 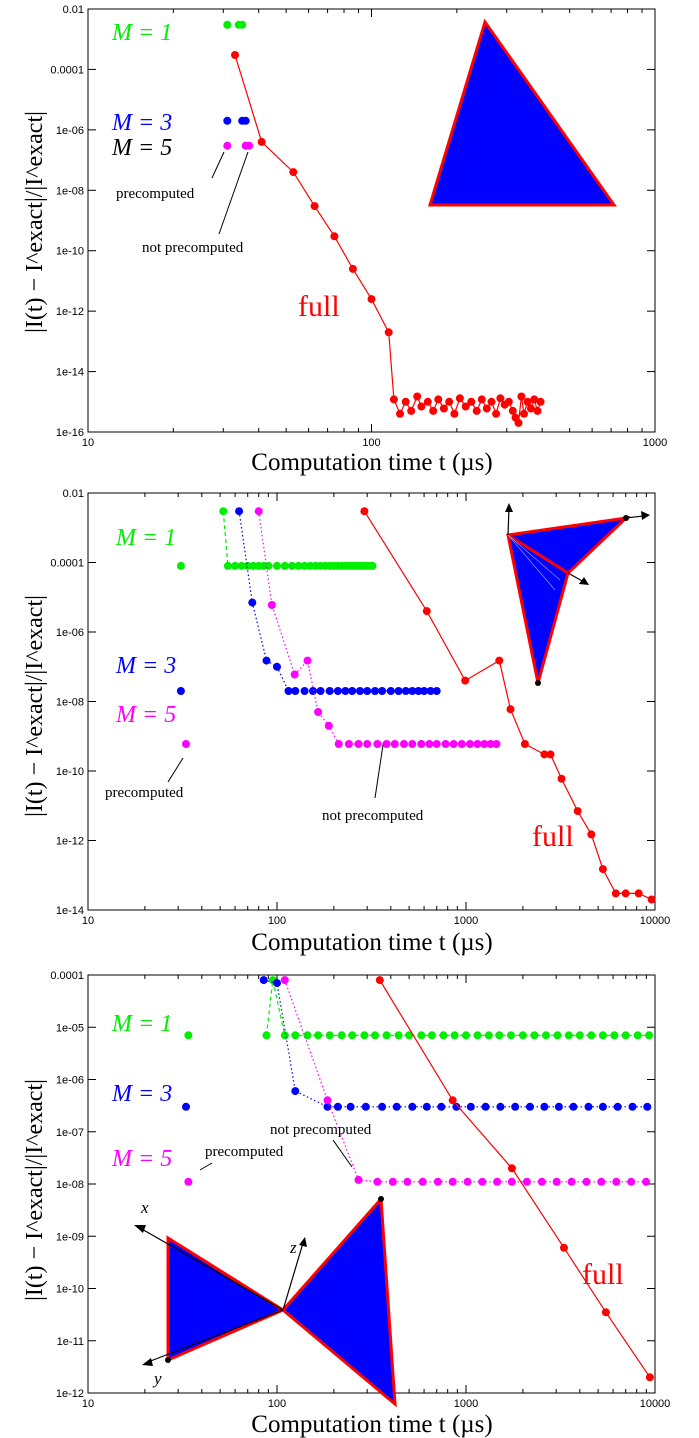 What do you see at coordinates (186, 1106) in the screenshot?
I see `series-m-3-precomputed-point` at bounding box center [186, 1106].